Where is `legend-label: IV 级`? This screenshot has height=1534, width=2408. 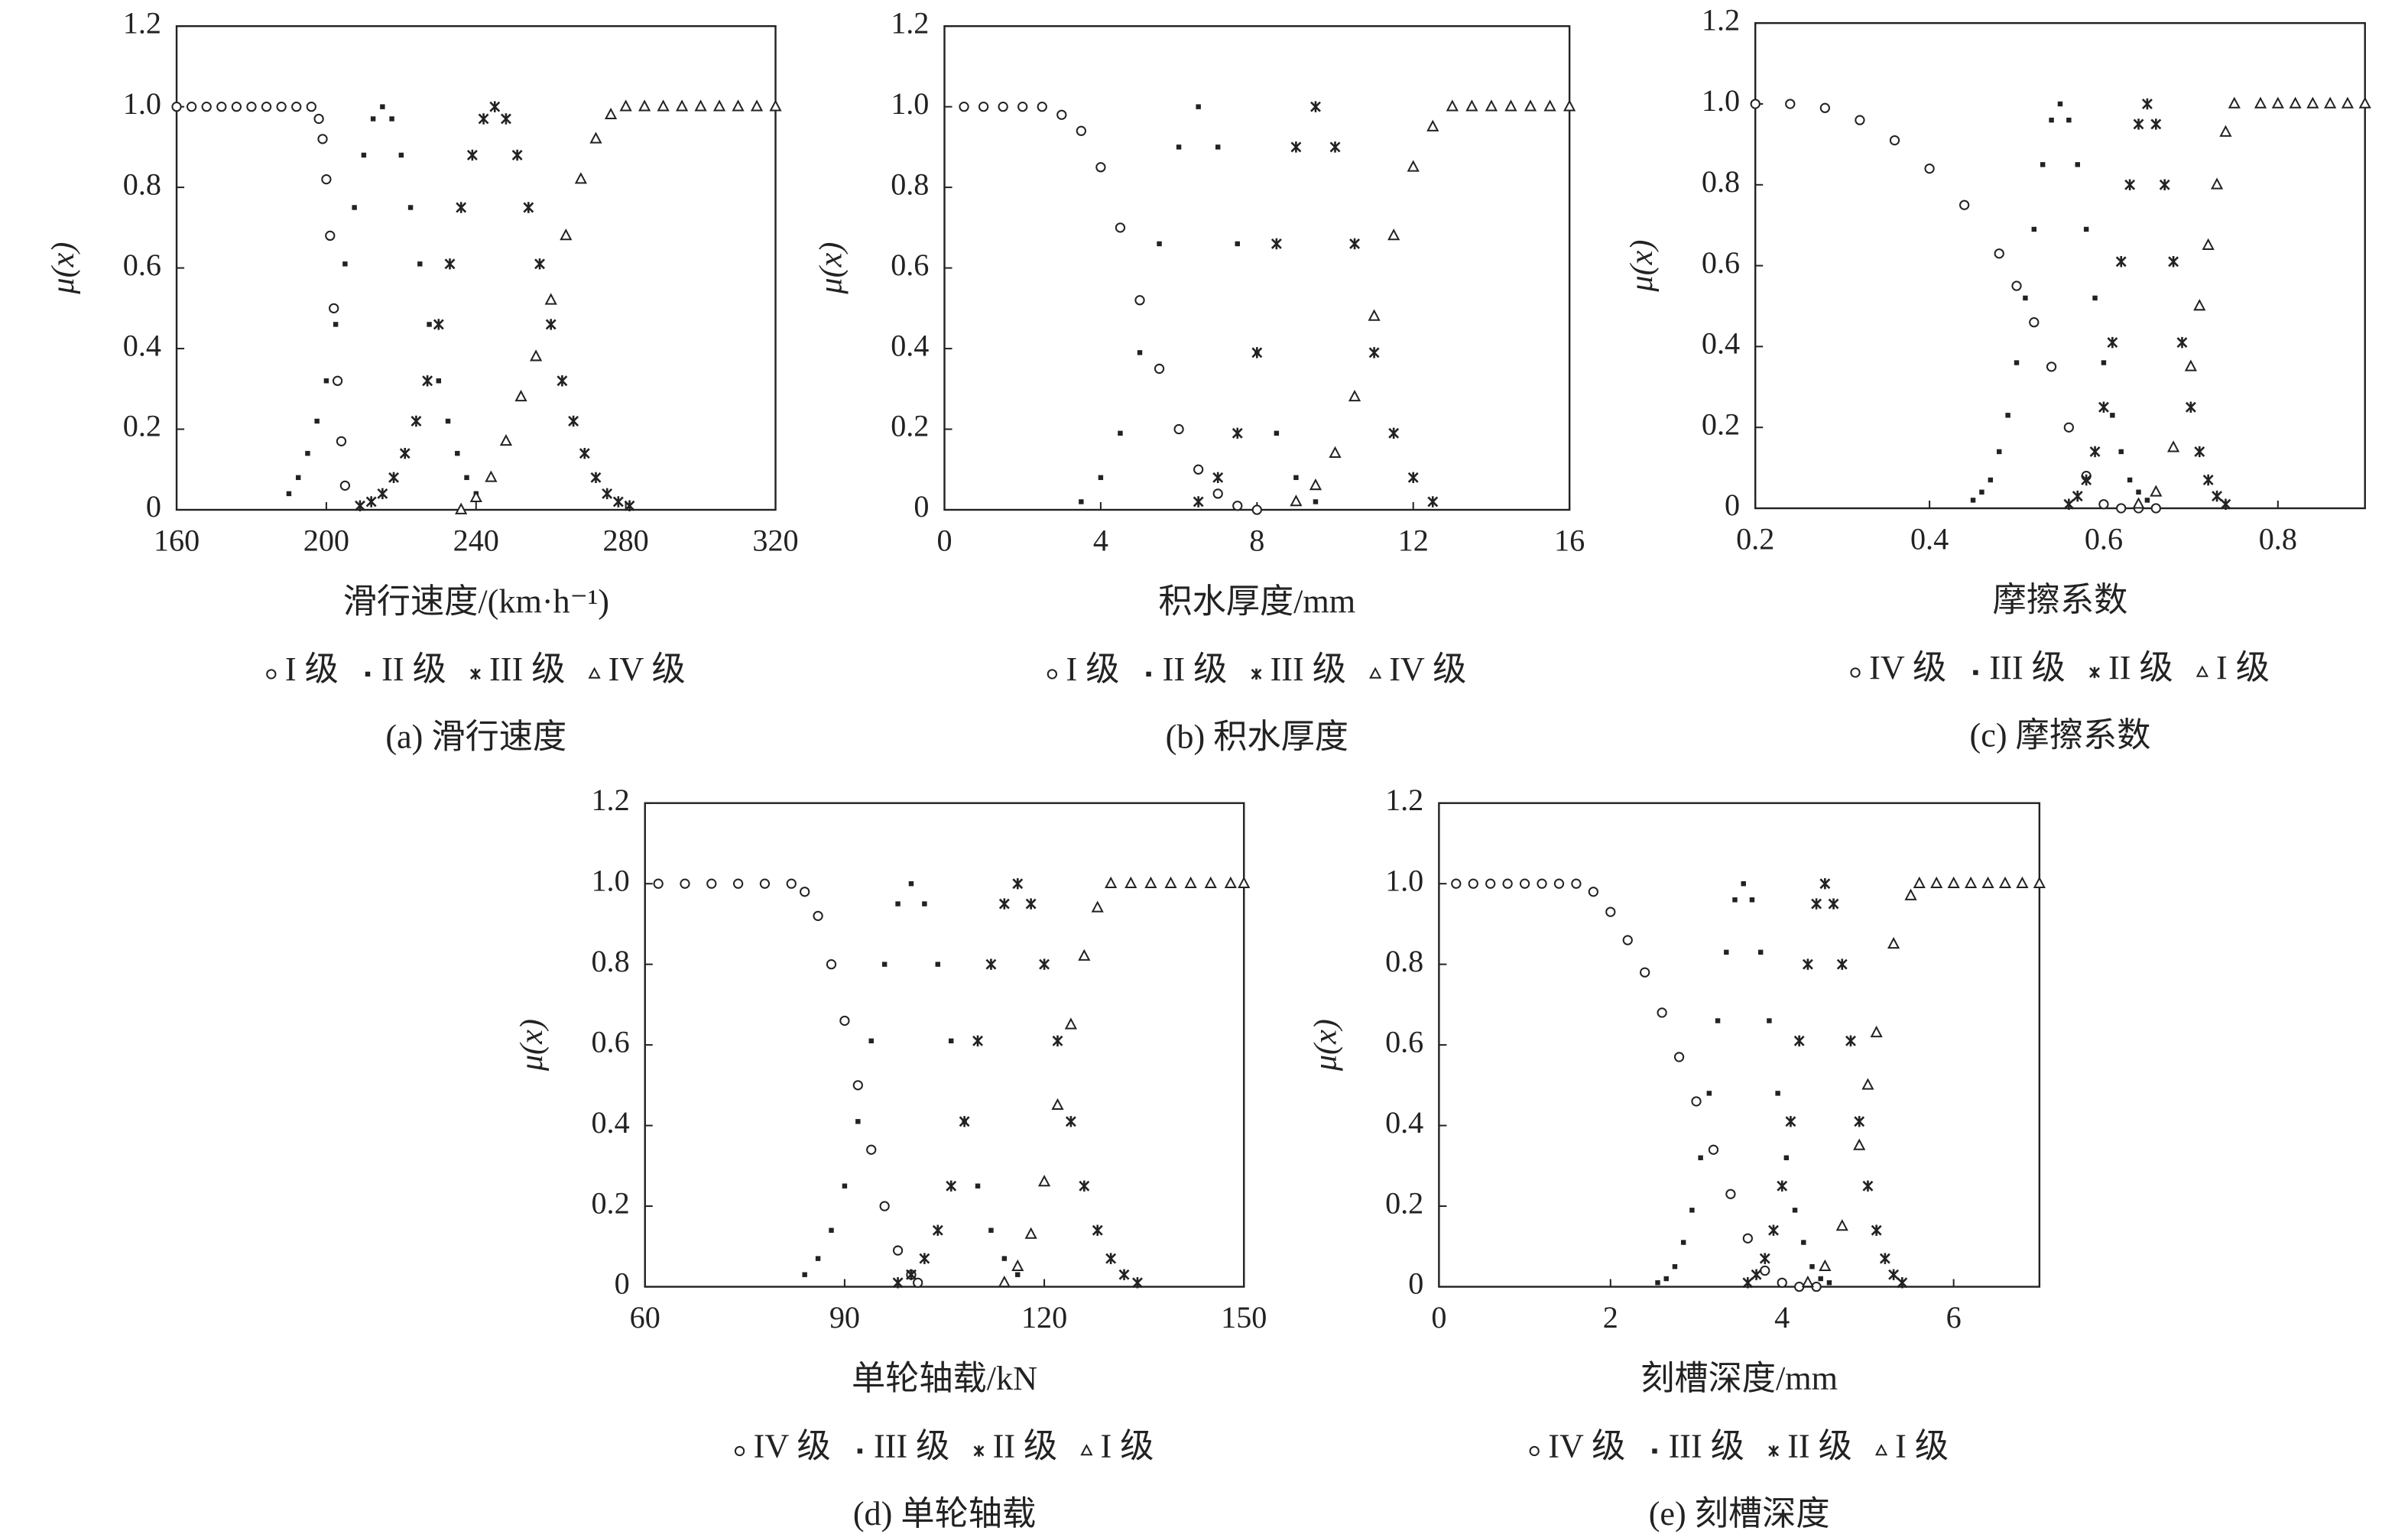
legend-label: IV 级 is located at coordinates (793, 1446).